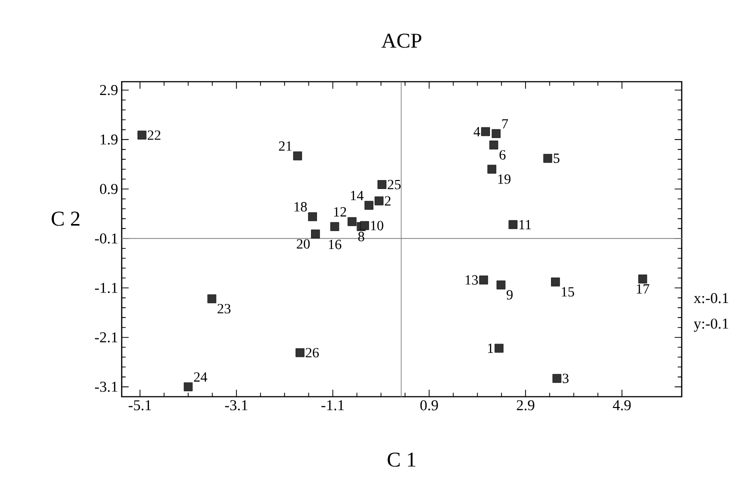 The height and width of the screenshot is (477, 752). What do you see at coordinates (402, 459) in the screenshot?
I see `x-axis-title: C 1` at bounding box center [402, 459].